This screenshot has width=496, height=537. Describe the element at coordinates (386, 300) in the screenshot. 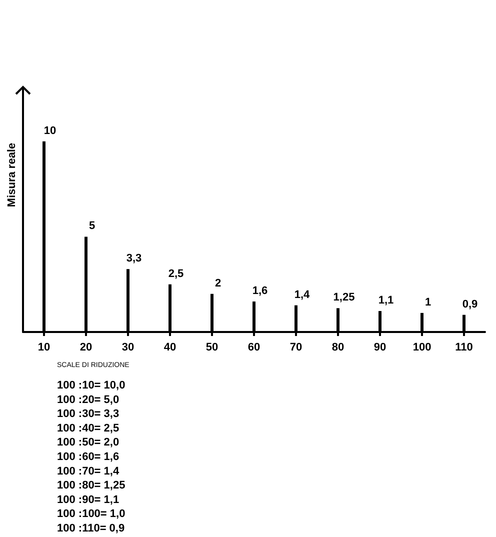

I see `data-label: 1,1` at that location.